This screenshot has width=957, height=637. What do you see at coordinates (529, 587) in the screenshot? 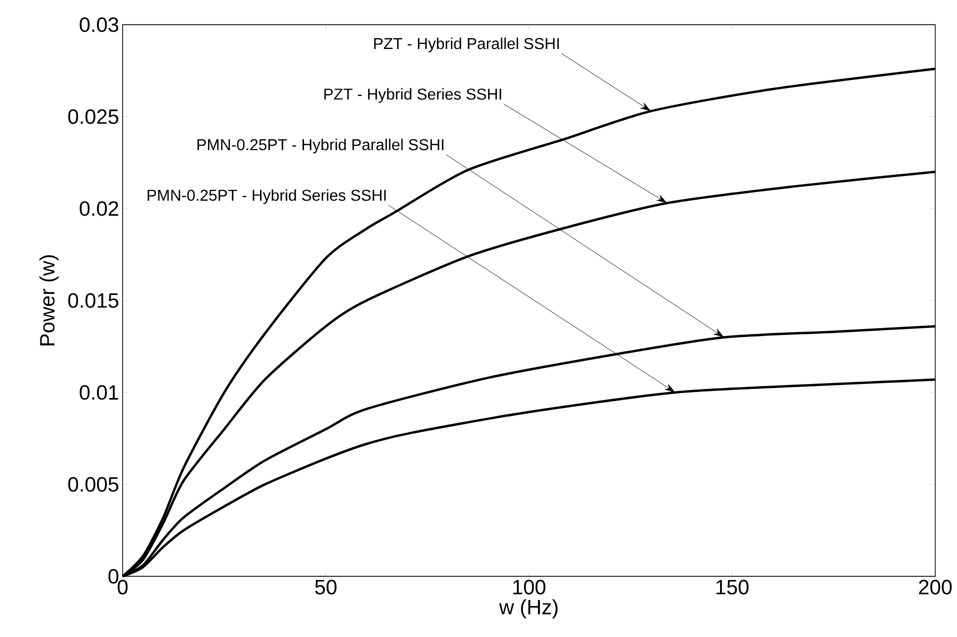
I see `x-tick-label: 100` at bounding box center [529, 587].